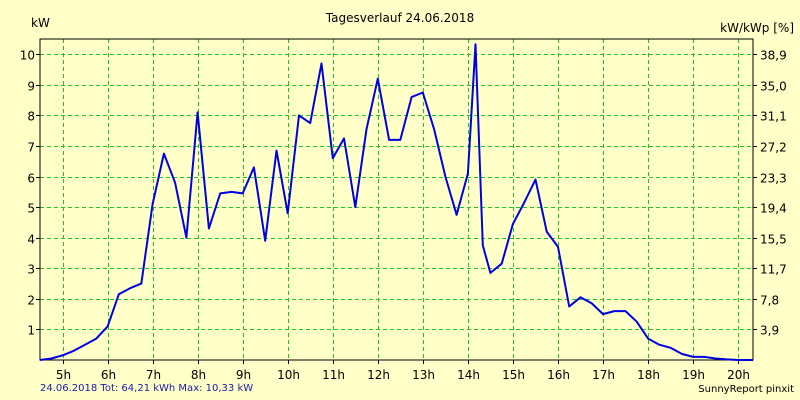  What do you see at coordinates (198, 375) in the screenshot?
I see `x-tick-label: 8h` at bounding box center [198, 375].